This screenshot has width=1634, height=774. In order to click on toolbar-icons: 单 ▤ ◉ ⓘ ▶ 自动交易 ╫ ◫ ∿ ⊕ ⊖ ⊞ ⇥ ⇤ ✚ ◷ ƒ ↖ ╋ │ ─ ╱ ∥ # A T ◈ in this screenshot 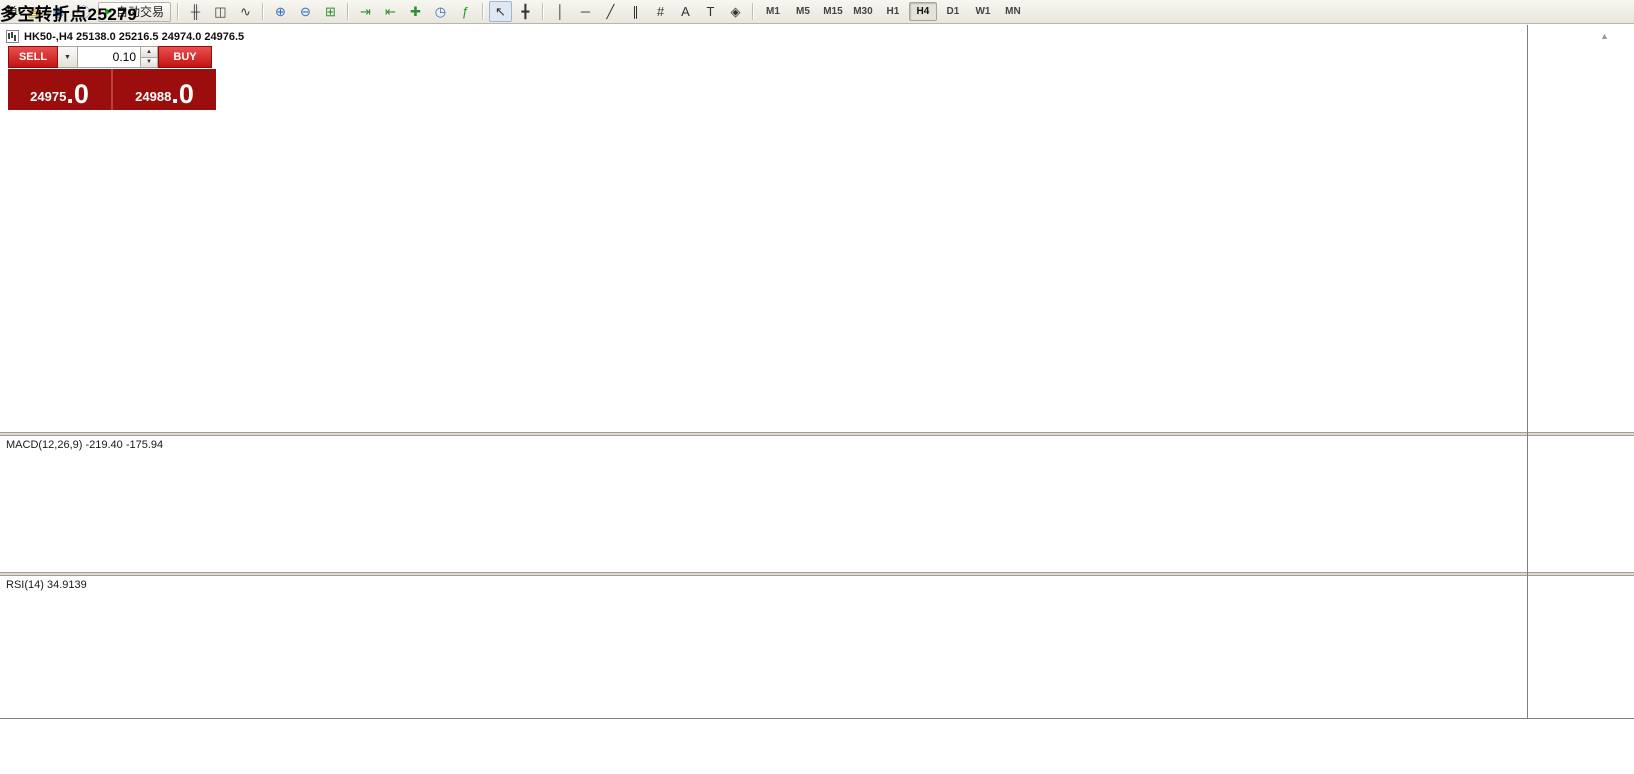, I will do `click(380, 11)`.